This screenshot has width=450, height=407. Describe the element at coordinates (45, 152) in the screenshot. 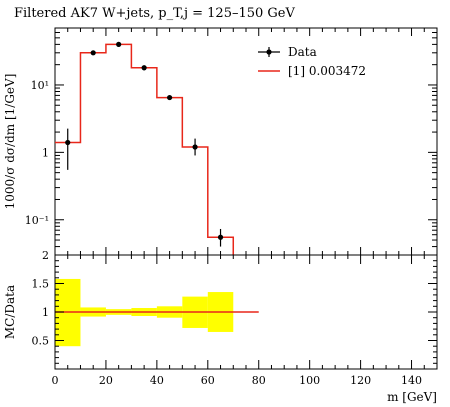

I see `main-y-tick-label: 1` at that location.